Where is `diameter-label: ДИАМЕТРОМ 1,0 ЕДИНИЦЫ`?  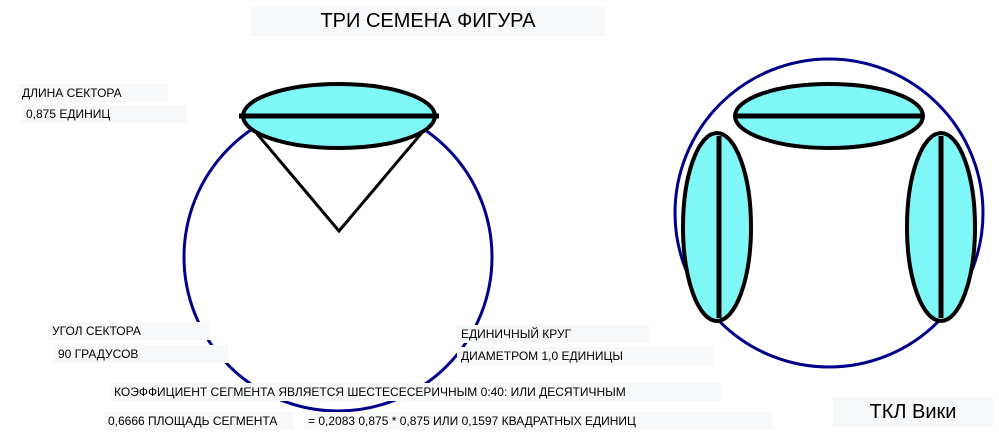 diameter-label: ДИАМЕТРОМ 1,0 ЕДИНИЦЫ is located at coordinates (585, 356).